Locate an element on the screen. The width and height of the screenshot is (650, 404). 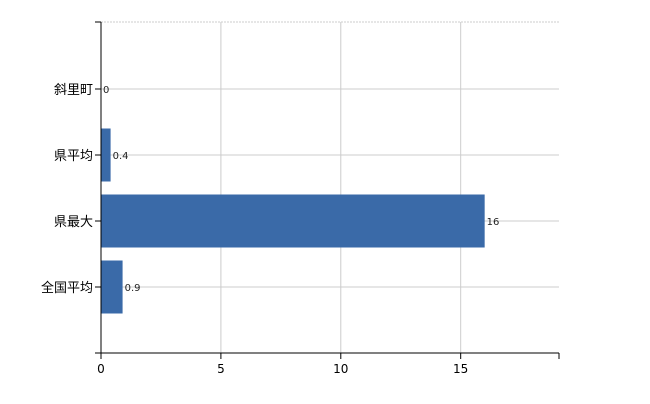
data-label: 16 is located at coordinates (493, 222).